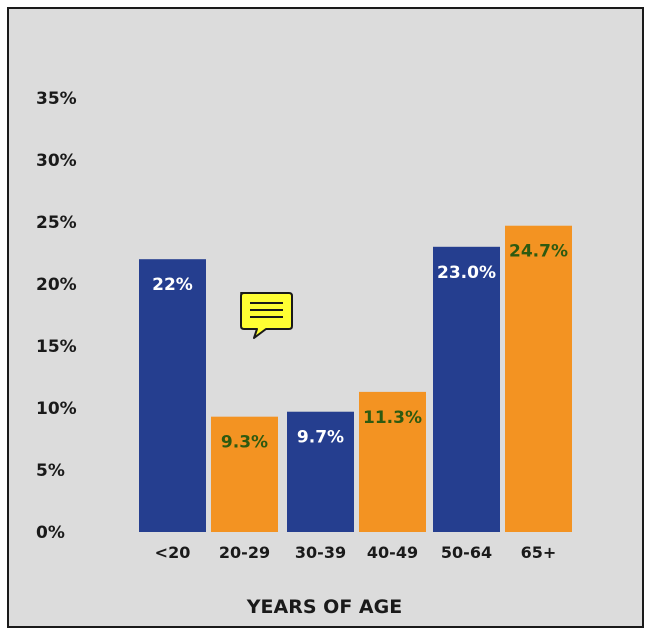  What do you see at coordinates (50, 471) in the screenshot?
I see `y-tick-label: 5%` at bounding box center [50, 471].